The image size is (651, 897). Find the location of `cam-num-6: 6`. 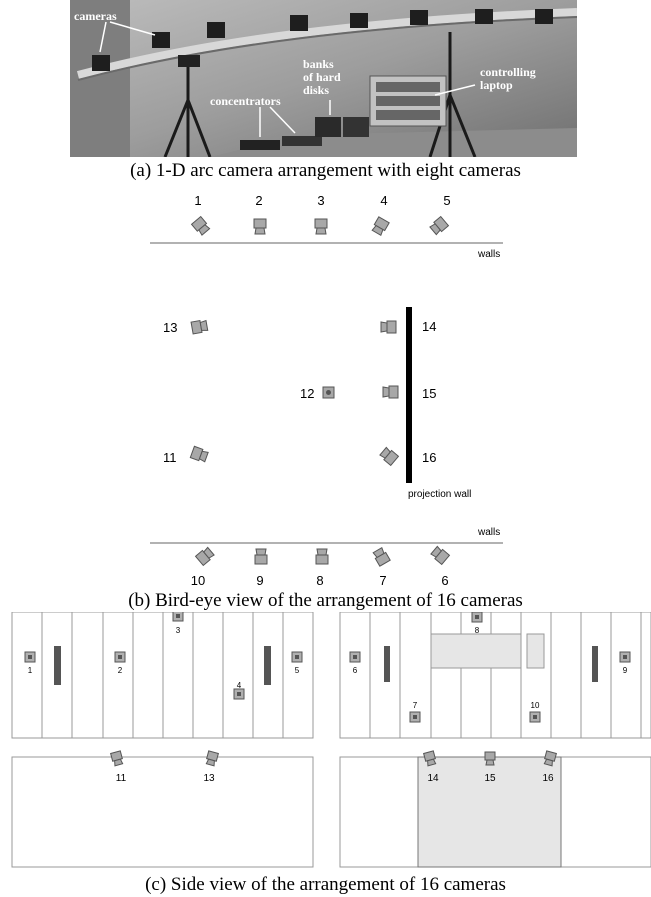

cam-num-6: 6 is located at coordinates (444, 580).